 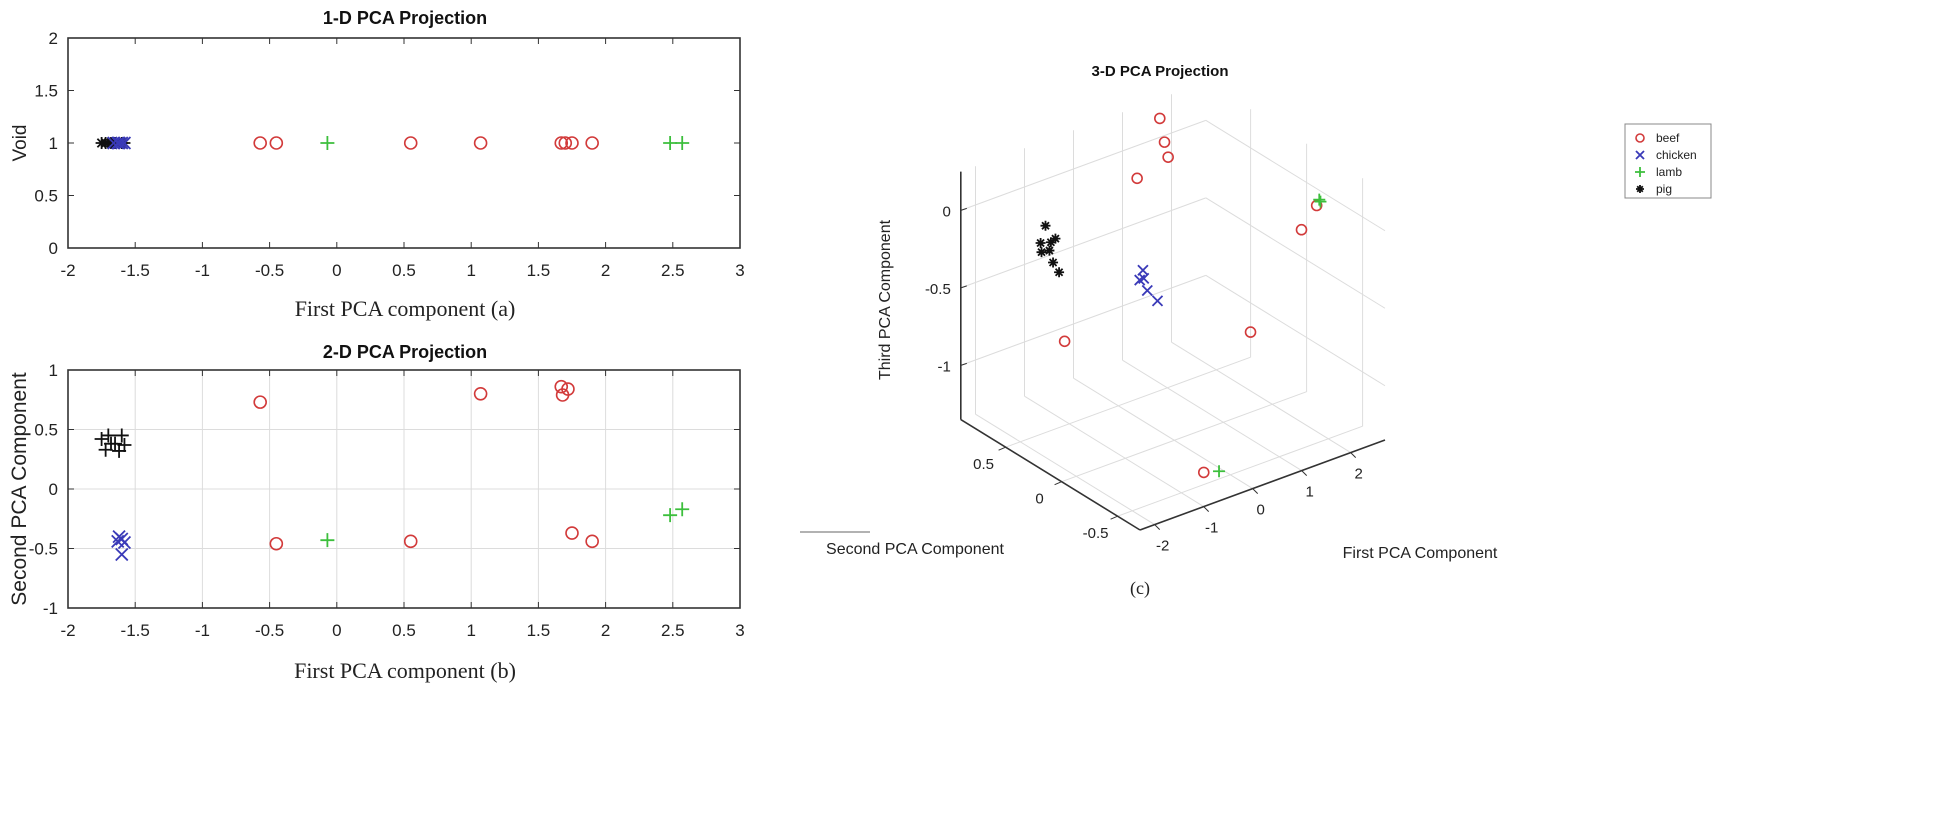 I want to click on chart-c-legend-label-beef: beef, so click(x=1668, y=138).